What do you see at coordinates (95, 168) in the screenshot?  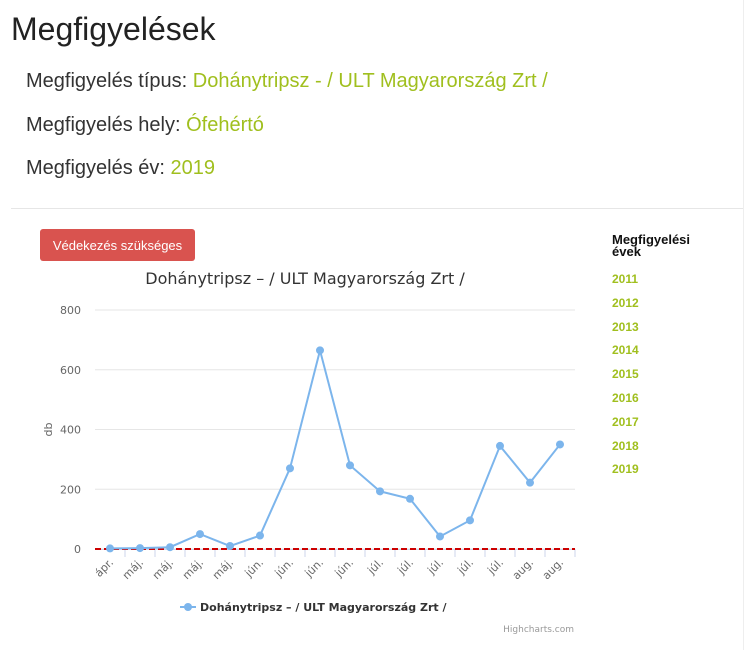 I see `observation-year-label: Megfigyelés év:` at bounding box center [95, 168].